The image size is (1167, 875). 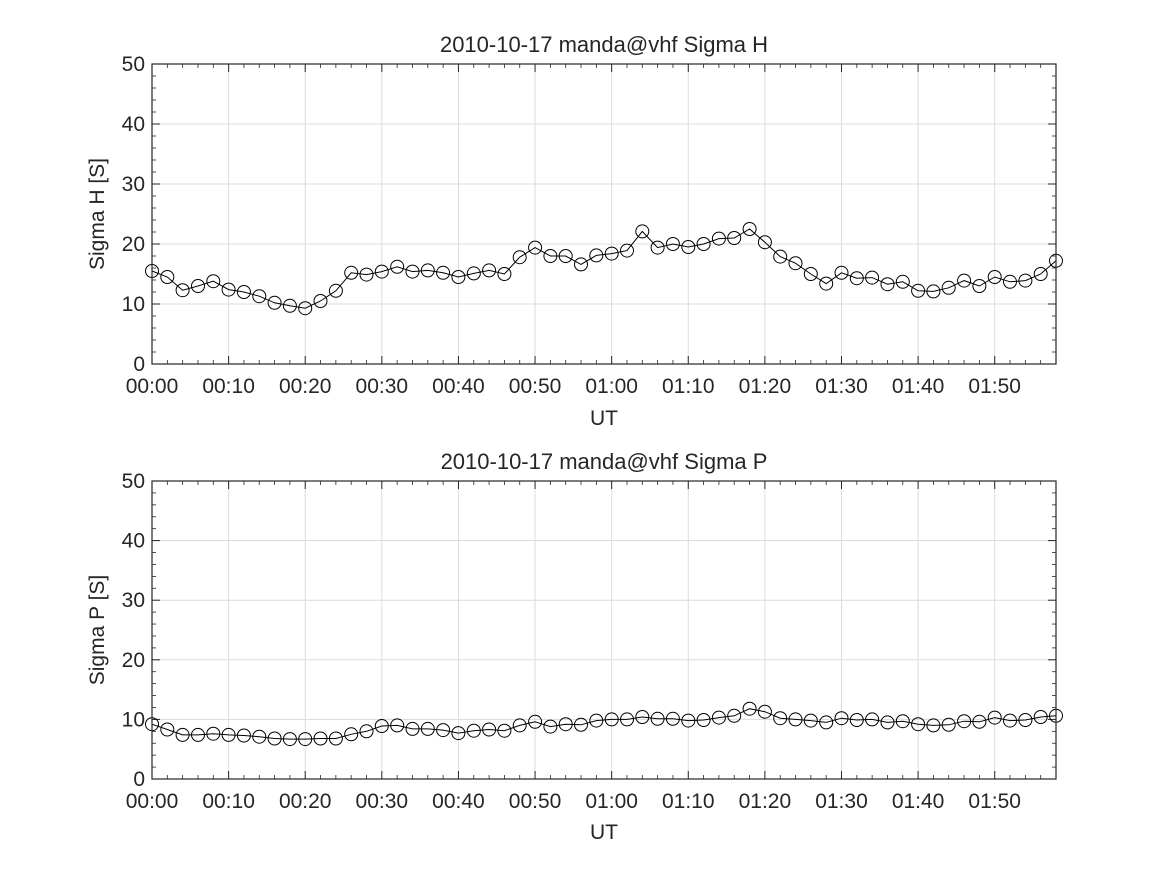 What do you see at coordinates (611, 801) in the screenshot?
I see `x-tick-label: 01:00` at bounding box center [611, 801].